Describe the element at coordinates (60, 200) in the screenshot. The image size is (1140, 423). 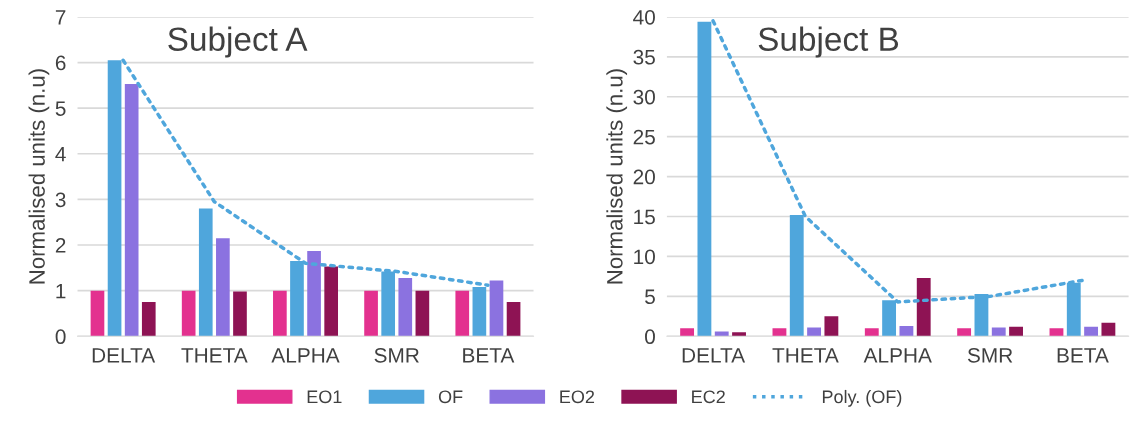
I see `y-tick-label: 3` at that location.